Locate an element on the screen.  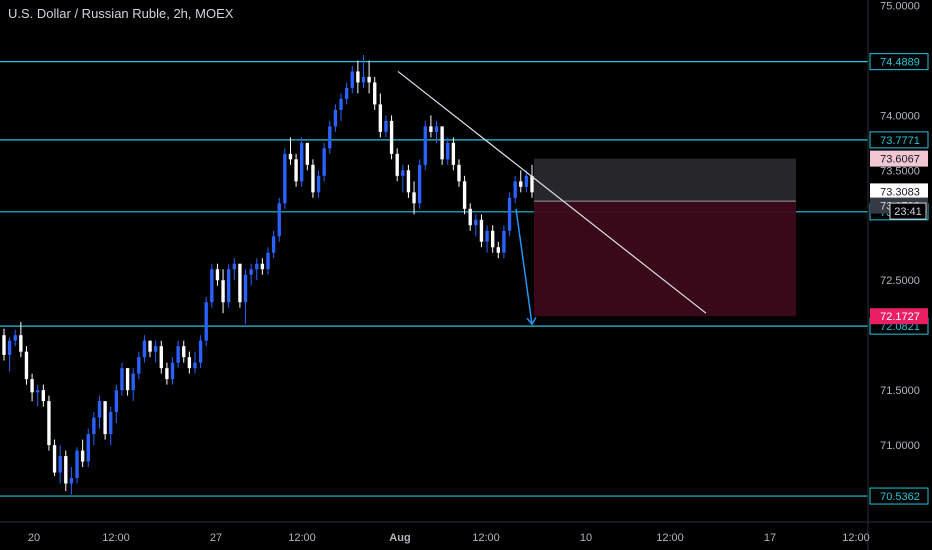
chart-title: U.S. Dollar / Russian Ruble, 2h, MOEX is located at coordinates (121, 13).